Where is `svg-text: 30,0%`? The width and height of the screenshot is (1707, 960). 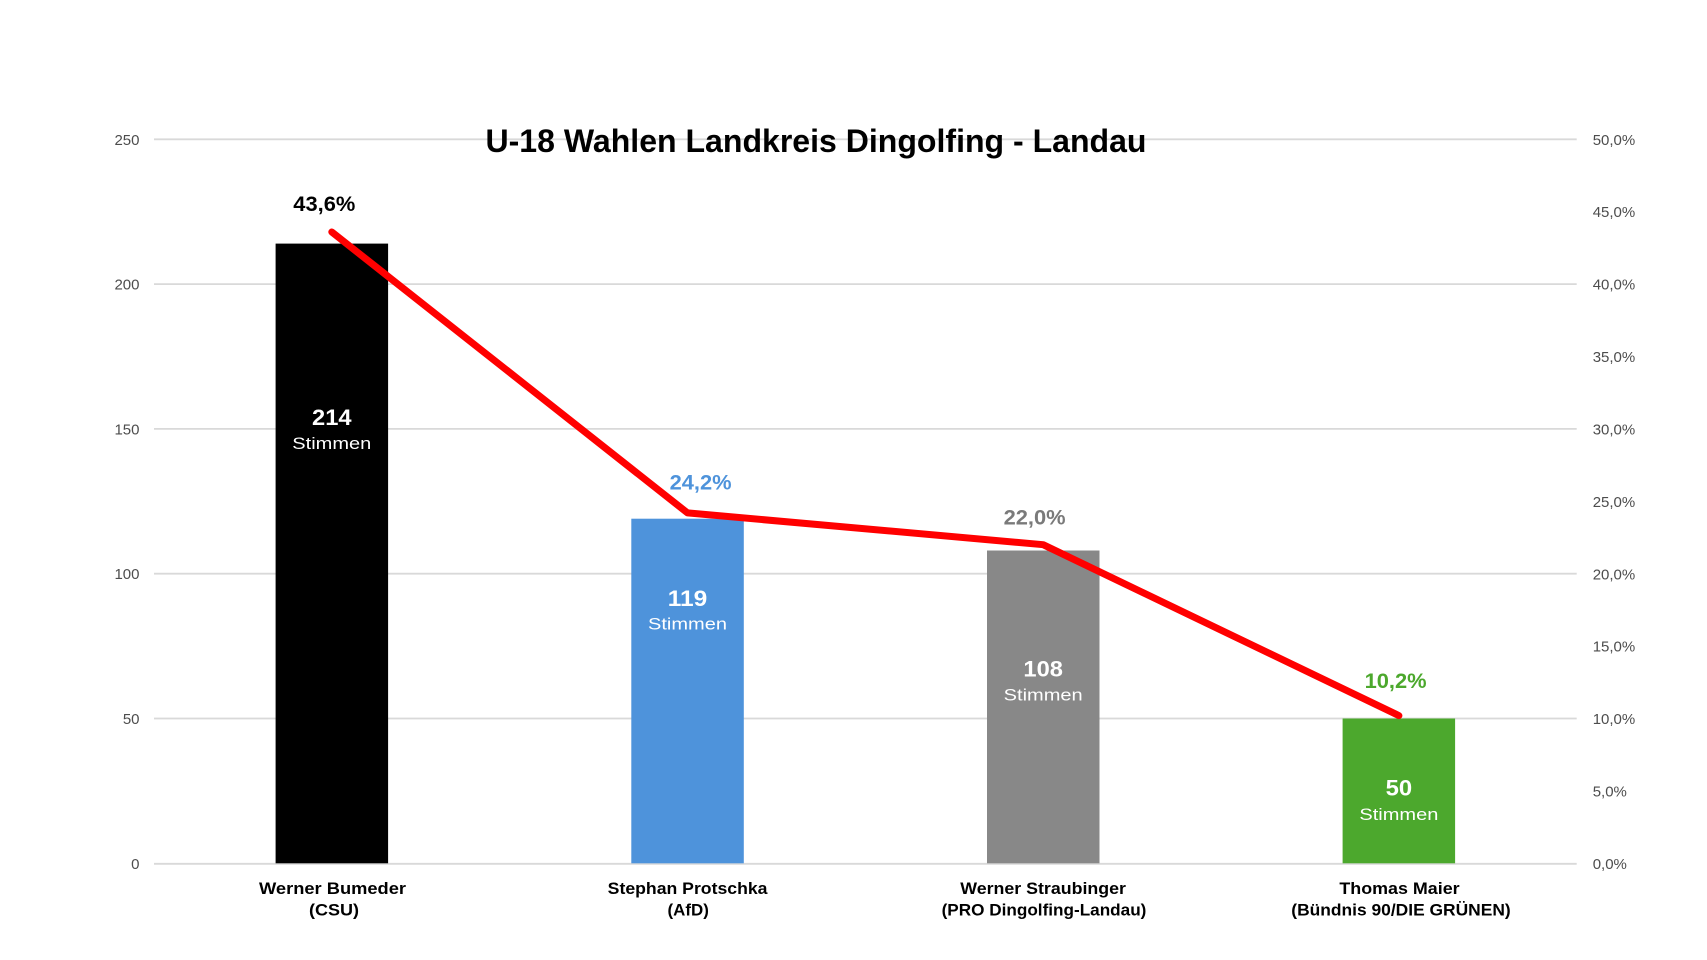 svg-text: 30,0% is located at coordinates (1614, 429).